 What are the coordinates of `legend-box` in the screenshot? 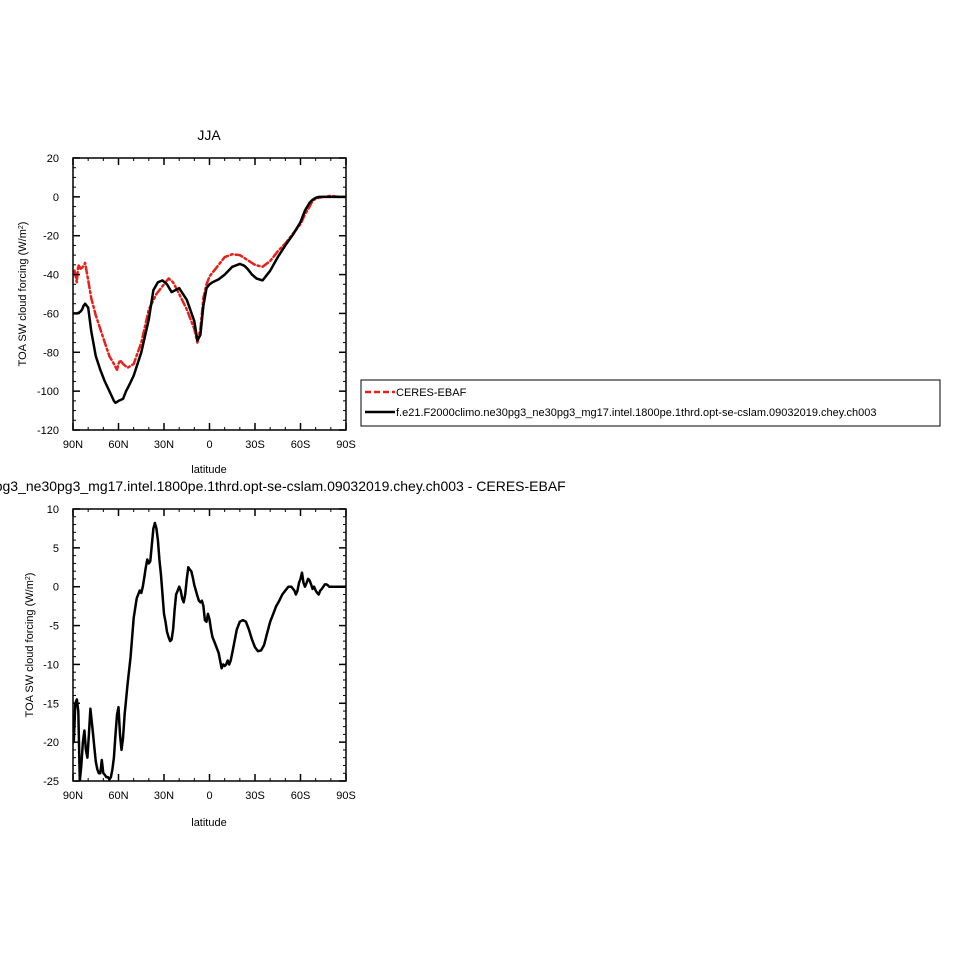 It's located at (650, 403).